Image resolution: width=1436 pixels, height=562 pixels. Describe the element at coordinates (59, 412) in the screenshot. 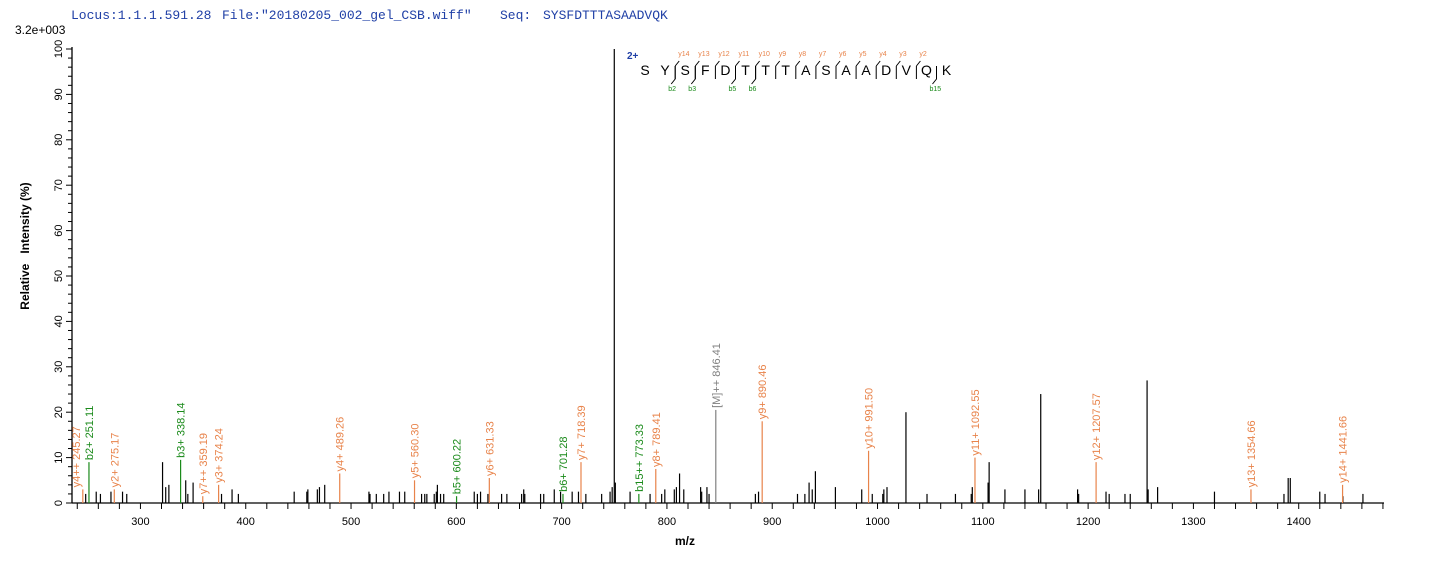

I see `y-tick-label: 20` at that location.